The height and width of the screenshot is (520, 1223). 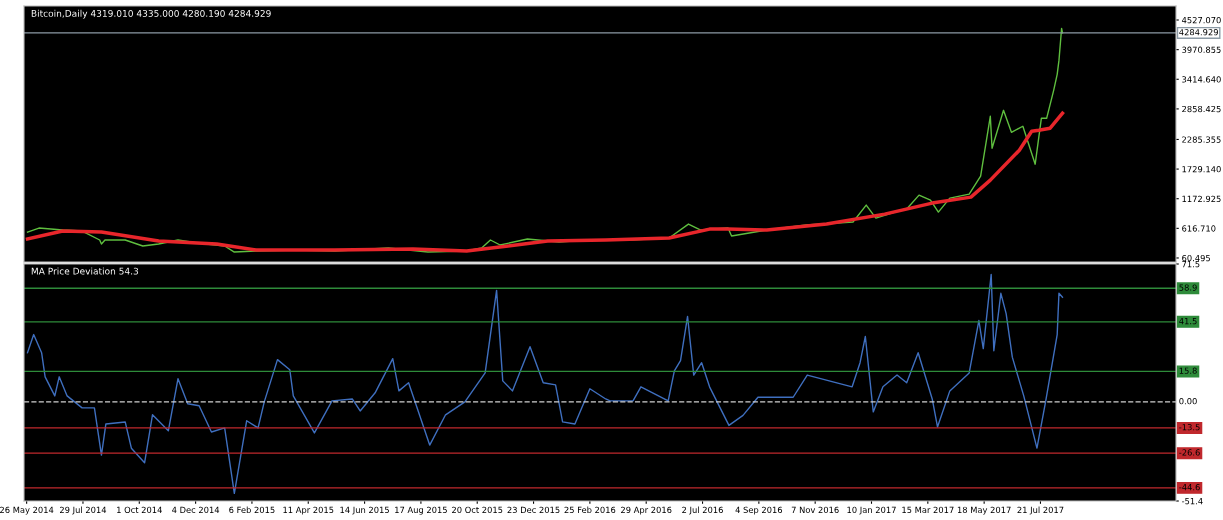 What do you see at coordinates (1201, 20) in the screenshot?
I see `y-tick-label: 4527.070` at bounding box center [1201, 20].